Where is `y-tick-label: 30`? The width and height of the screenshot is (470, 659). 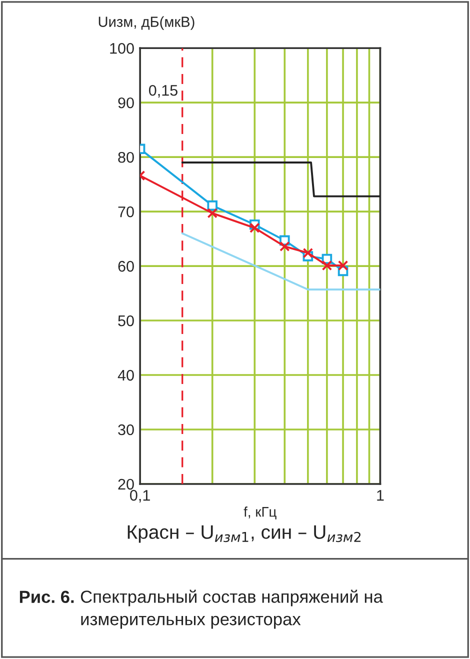
y-tick-label: 30 is located at coordinates (126, 430).